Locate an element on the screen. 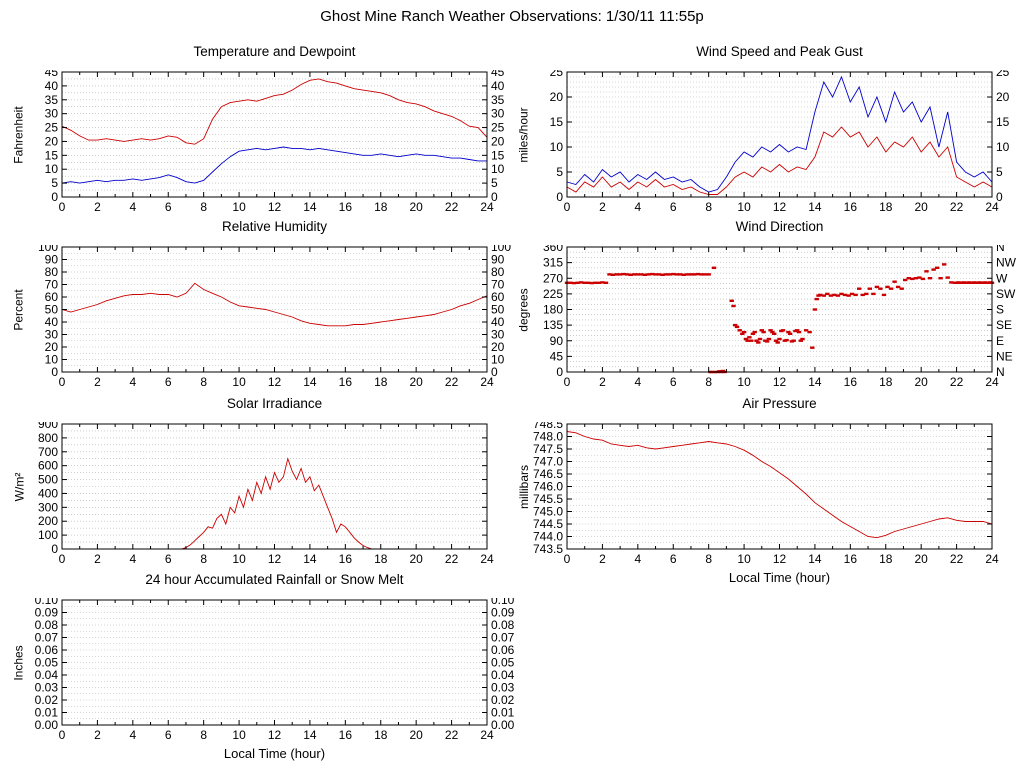 The image size is (1024, 768). svg-text: 744.0 is located at coordinates (548, 537).